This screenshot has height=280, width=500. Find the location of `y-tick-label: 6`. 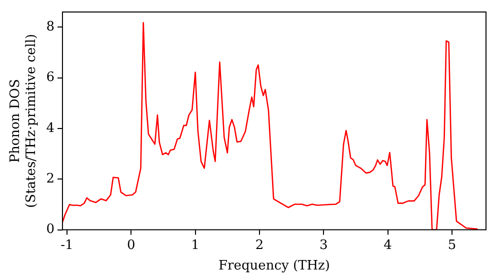

y-tick-label: 6 is located at coordinates (50, 78).